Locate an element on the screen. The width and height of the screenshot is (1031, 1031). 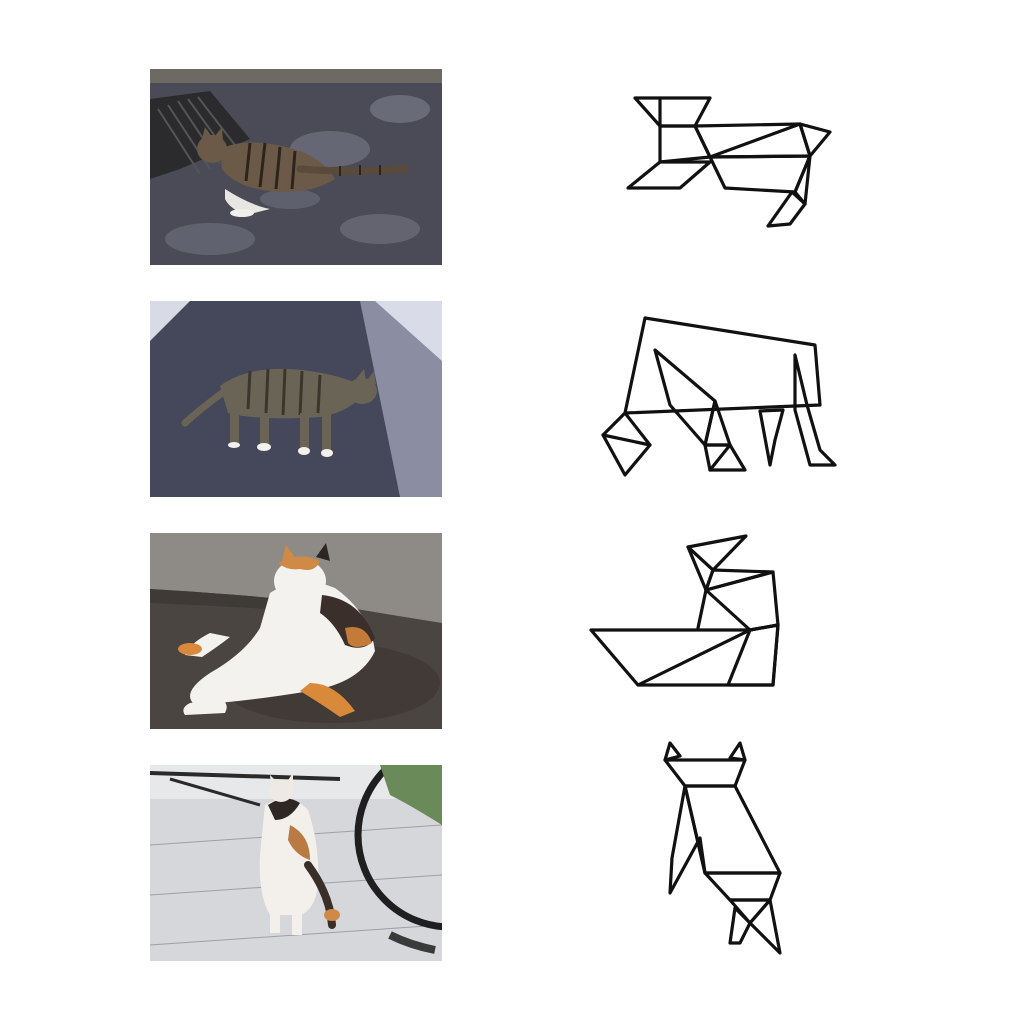
photo-calico-cat-grooming is located at coordinates (296, 631).